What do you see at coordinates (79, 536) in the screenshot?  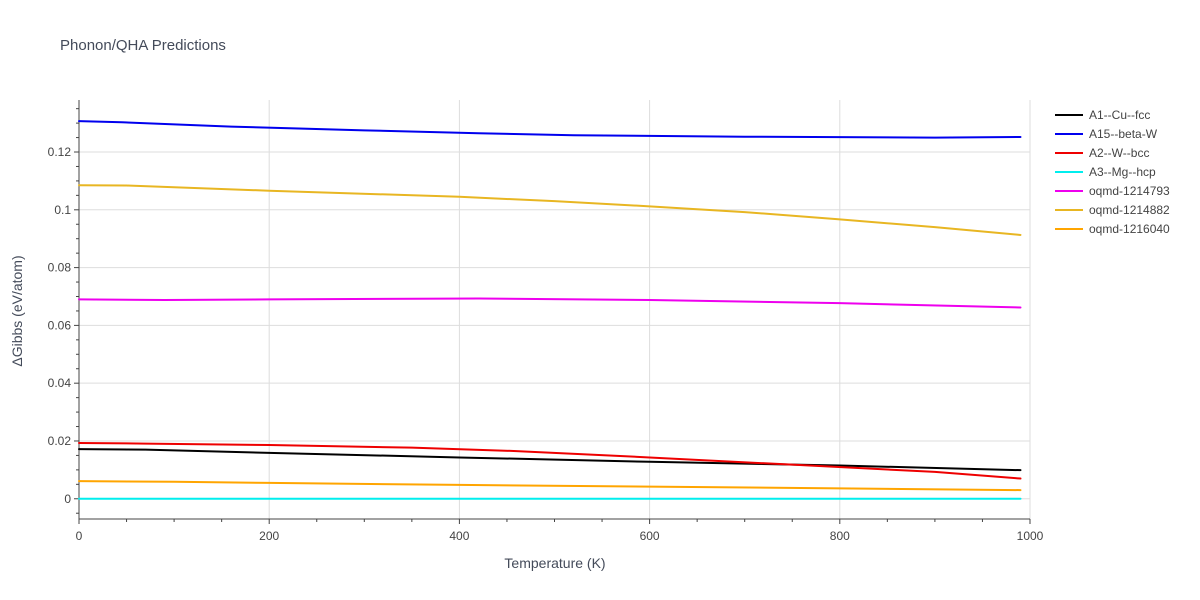 I see `x-tick-label: 0` at bounding box center [79, 536].